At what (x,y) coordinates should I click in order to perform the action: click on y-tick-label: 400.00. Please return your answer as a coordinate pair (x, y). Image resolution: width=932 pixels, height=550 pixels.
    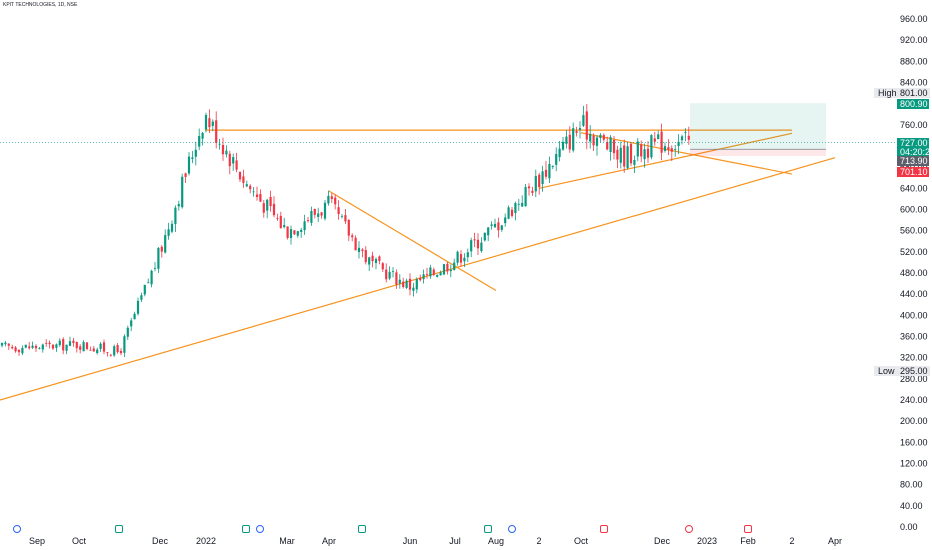
    Looking at the image, I should click on (914, 315).